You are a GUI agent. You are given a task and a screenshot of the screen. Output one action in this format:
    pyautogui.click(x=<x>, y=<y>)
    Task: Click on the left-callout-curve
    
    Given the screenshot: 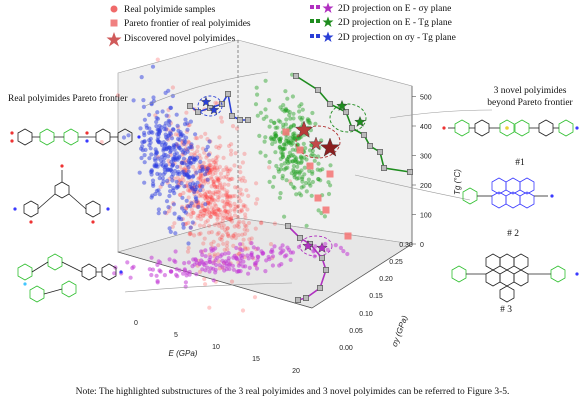 What is the action you would take?
    pyautogui.click(x=206, y=89)
    